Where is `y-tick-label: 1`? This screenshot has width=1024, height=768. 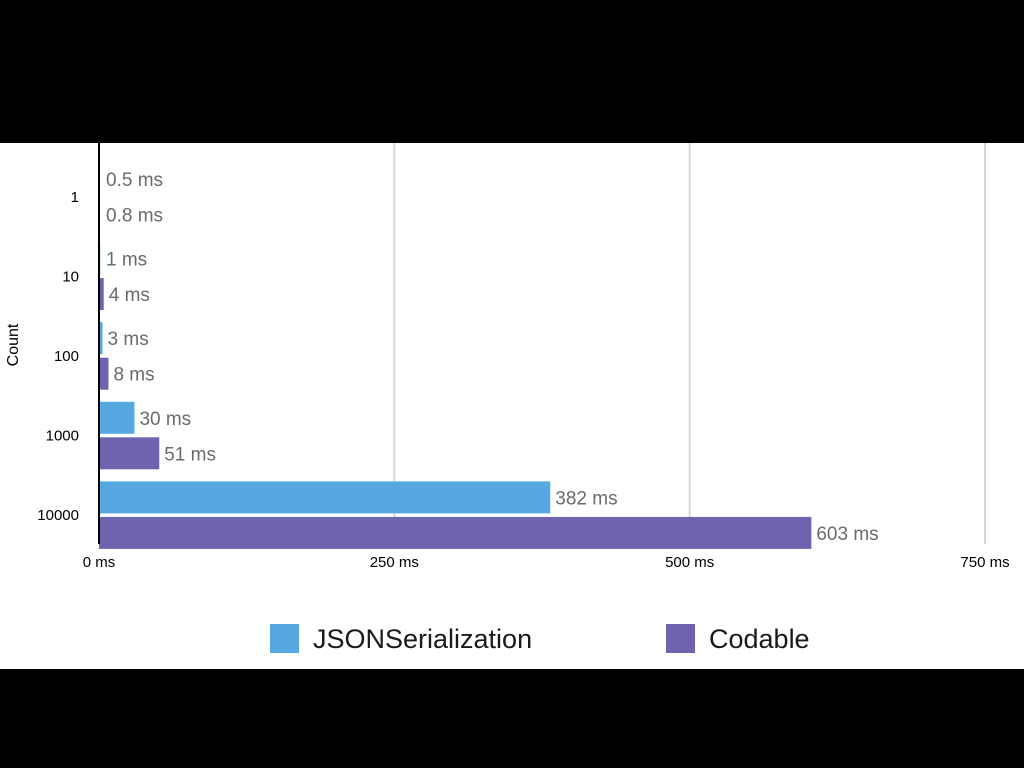
y-tick-label: 1 is located at coordinates (75, 197).